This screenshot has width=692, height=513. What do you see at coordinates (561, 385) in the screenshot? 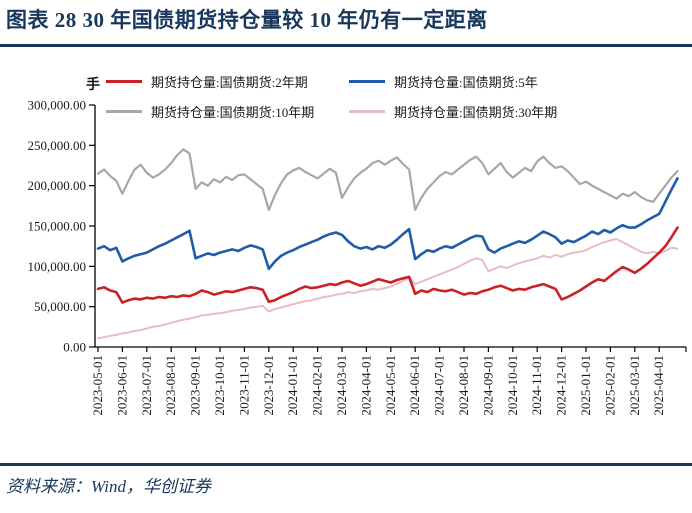
I see `x-tick-label: 2024-12-01` at bounding box center [561, 385].